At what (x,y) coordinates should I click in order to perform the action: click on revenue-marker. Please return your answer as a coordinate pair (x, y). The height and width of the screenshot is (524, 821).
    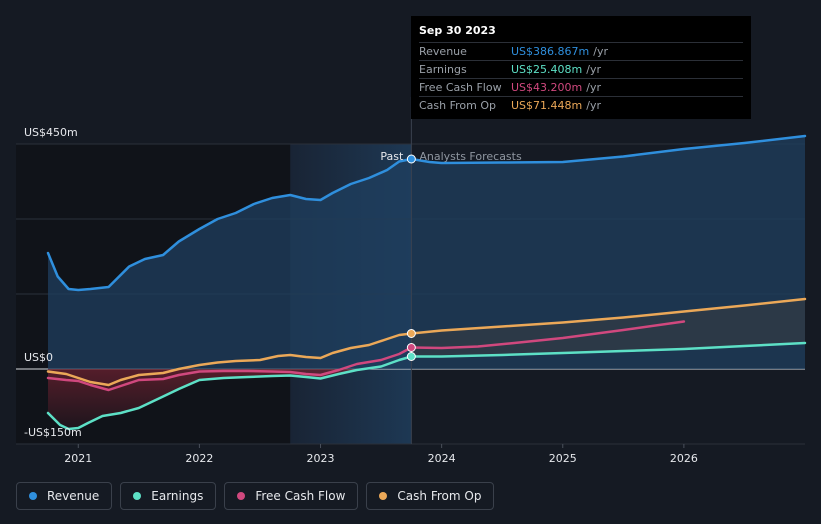
    Looking at the image, I should click on (411, 159).